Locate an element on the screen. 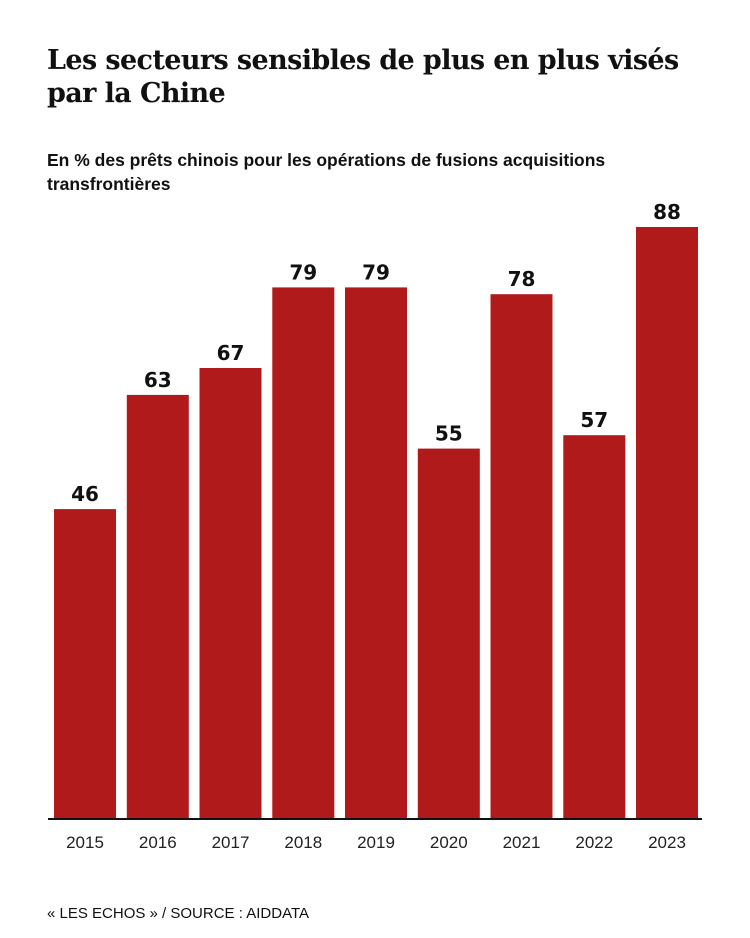 The width and height of the screenshot is (750, 938). data-label-2016: 63 is located at coordinates (158, 380).